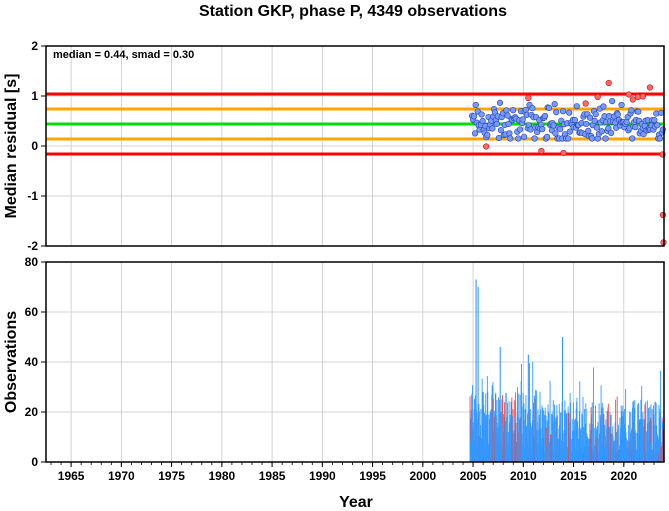  I want to click on observation-bars, so click(566, 370).